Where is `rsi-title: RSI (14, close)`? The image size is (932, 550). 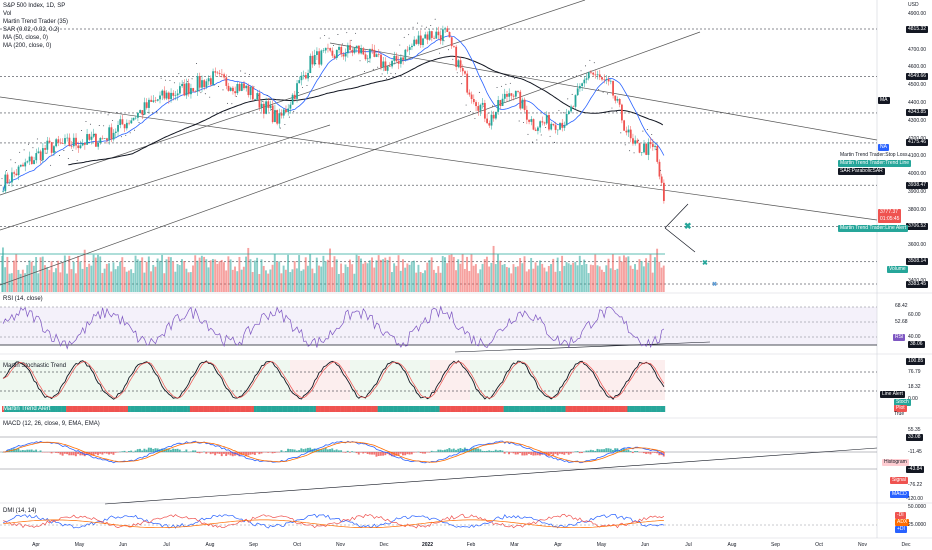
rsi-title: RSI (14, close) is located at coordinates (23, 299).